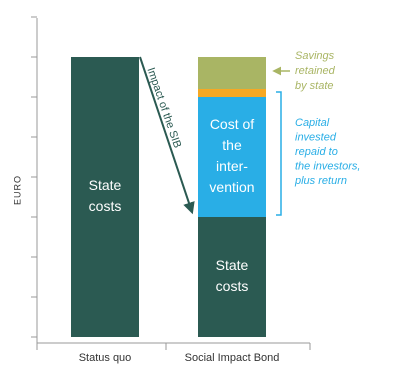 This screenshot has height=374, width=398. I want to click on impact-arrow, so click(167, 135).